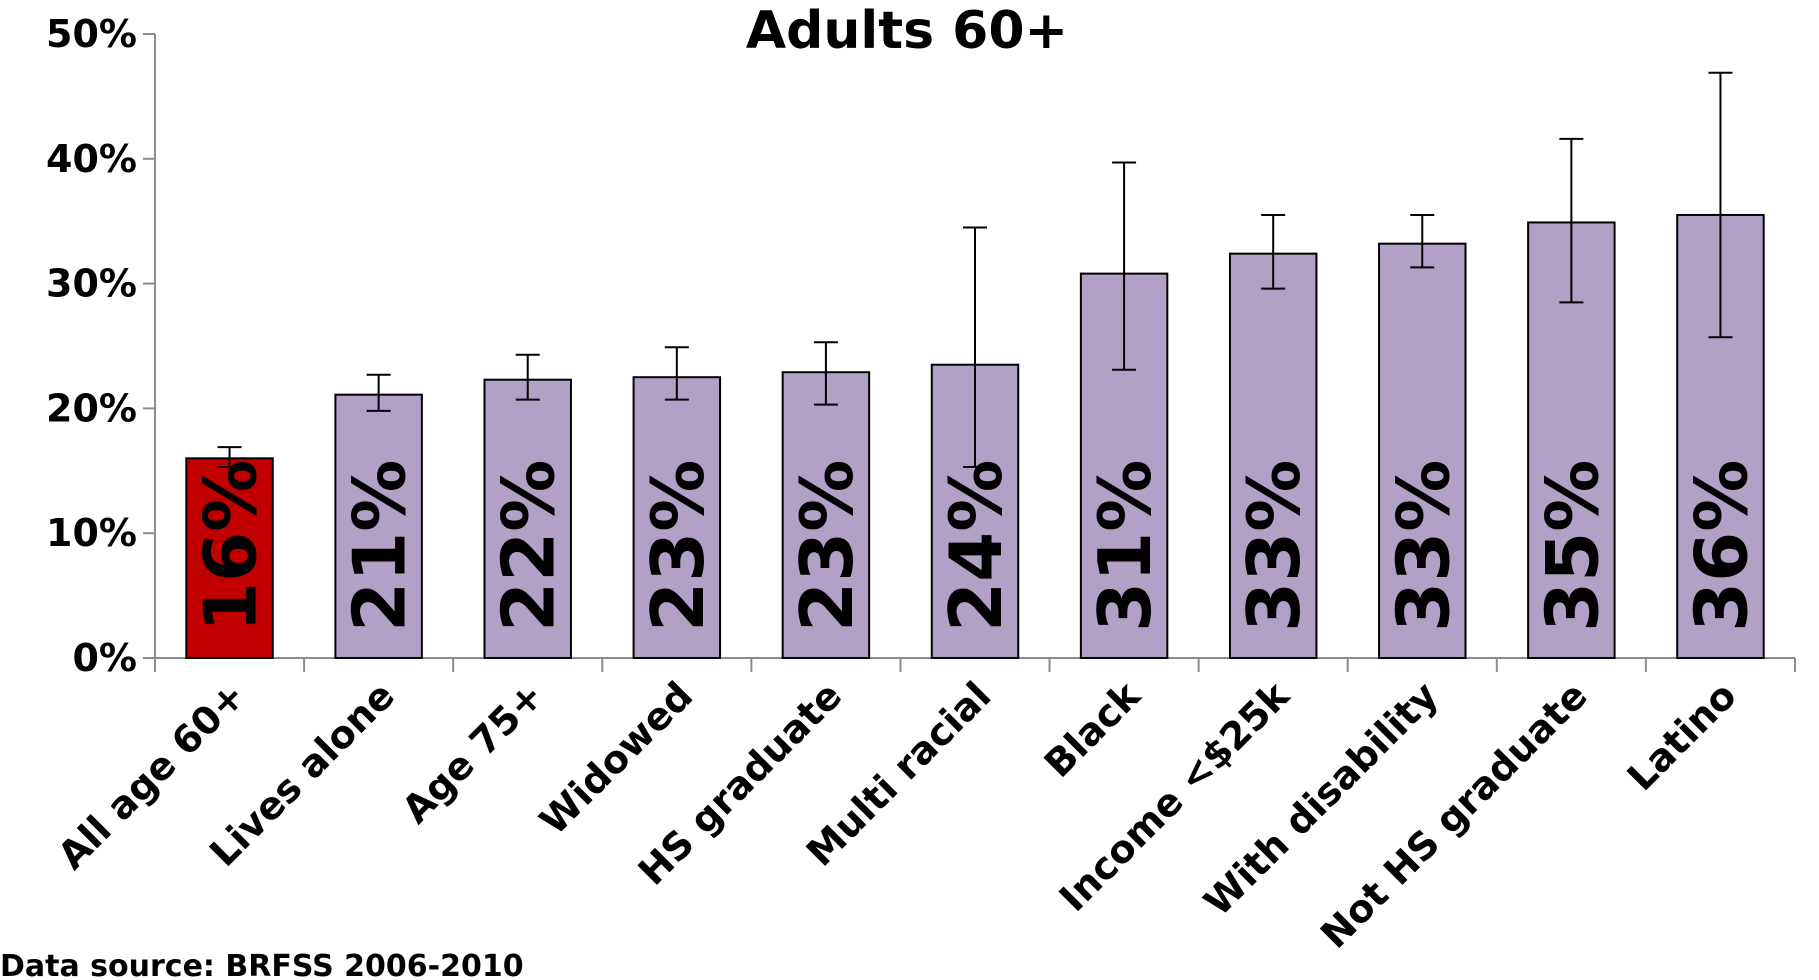  Describe the element at coordinates (380, 546) in the screenshot. I see `bar-data-label: 21%` at that location.